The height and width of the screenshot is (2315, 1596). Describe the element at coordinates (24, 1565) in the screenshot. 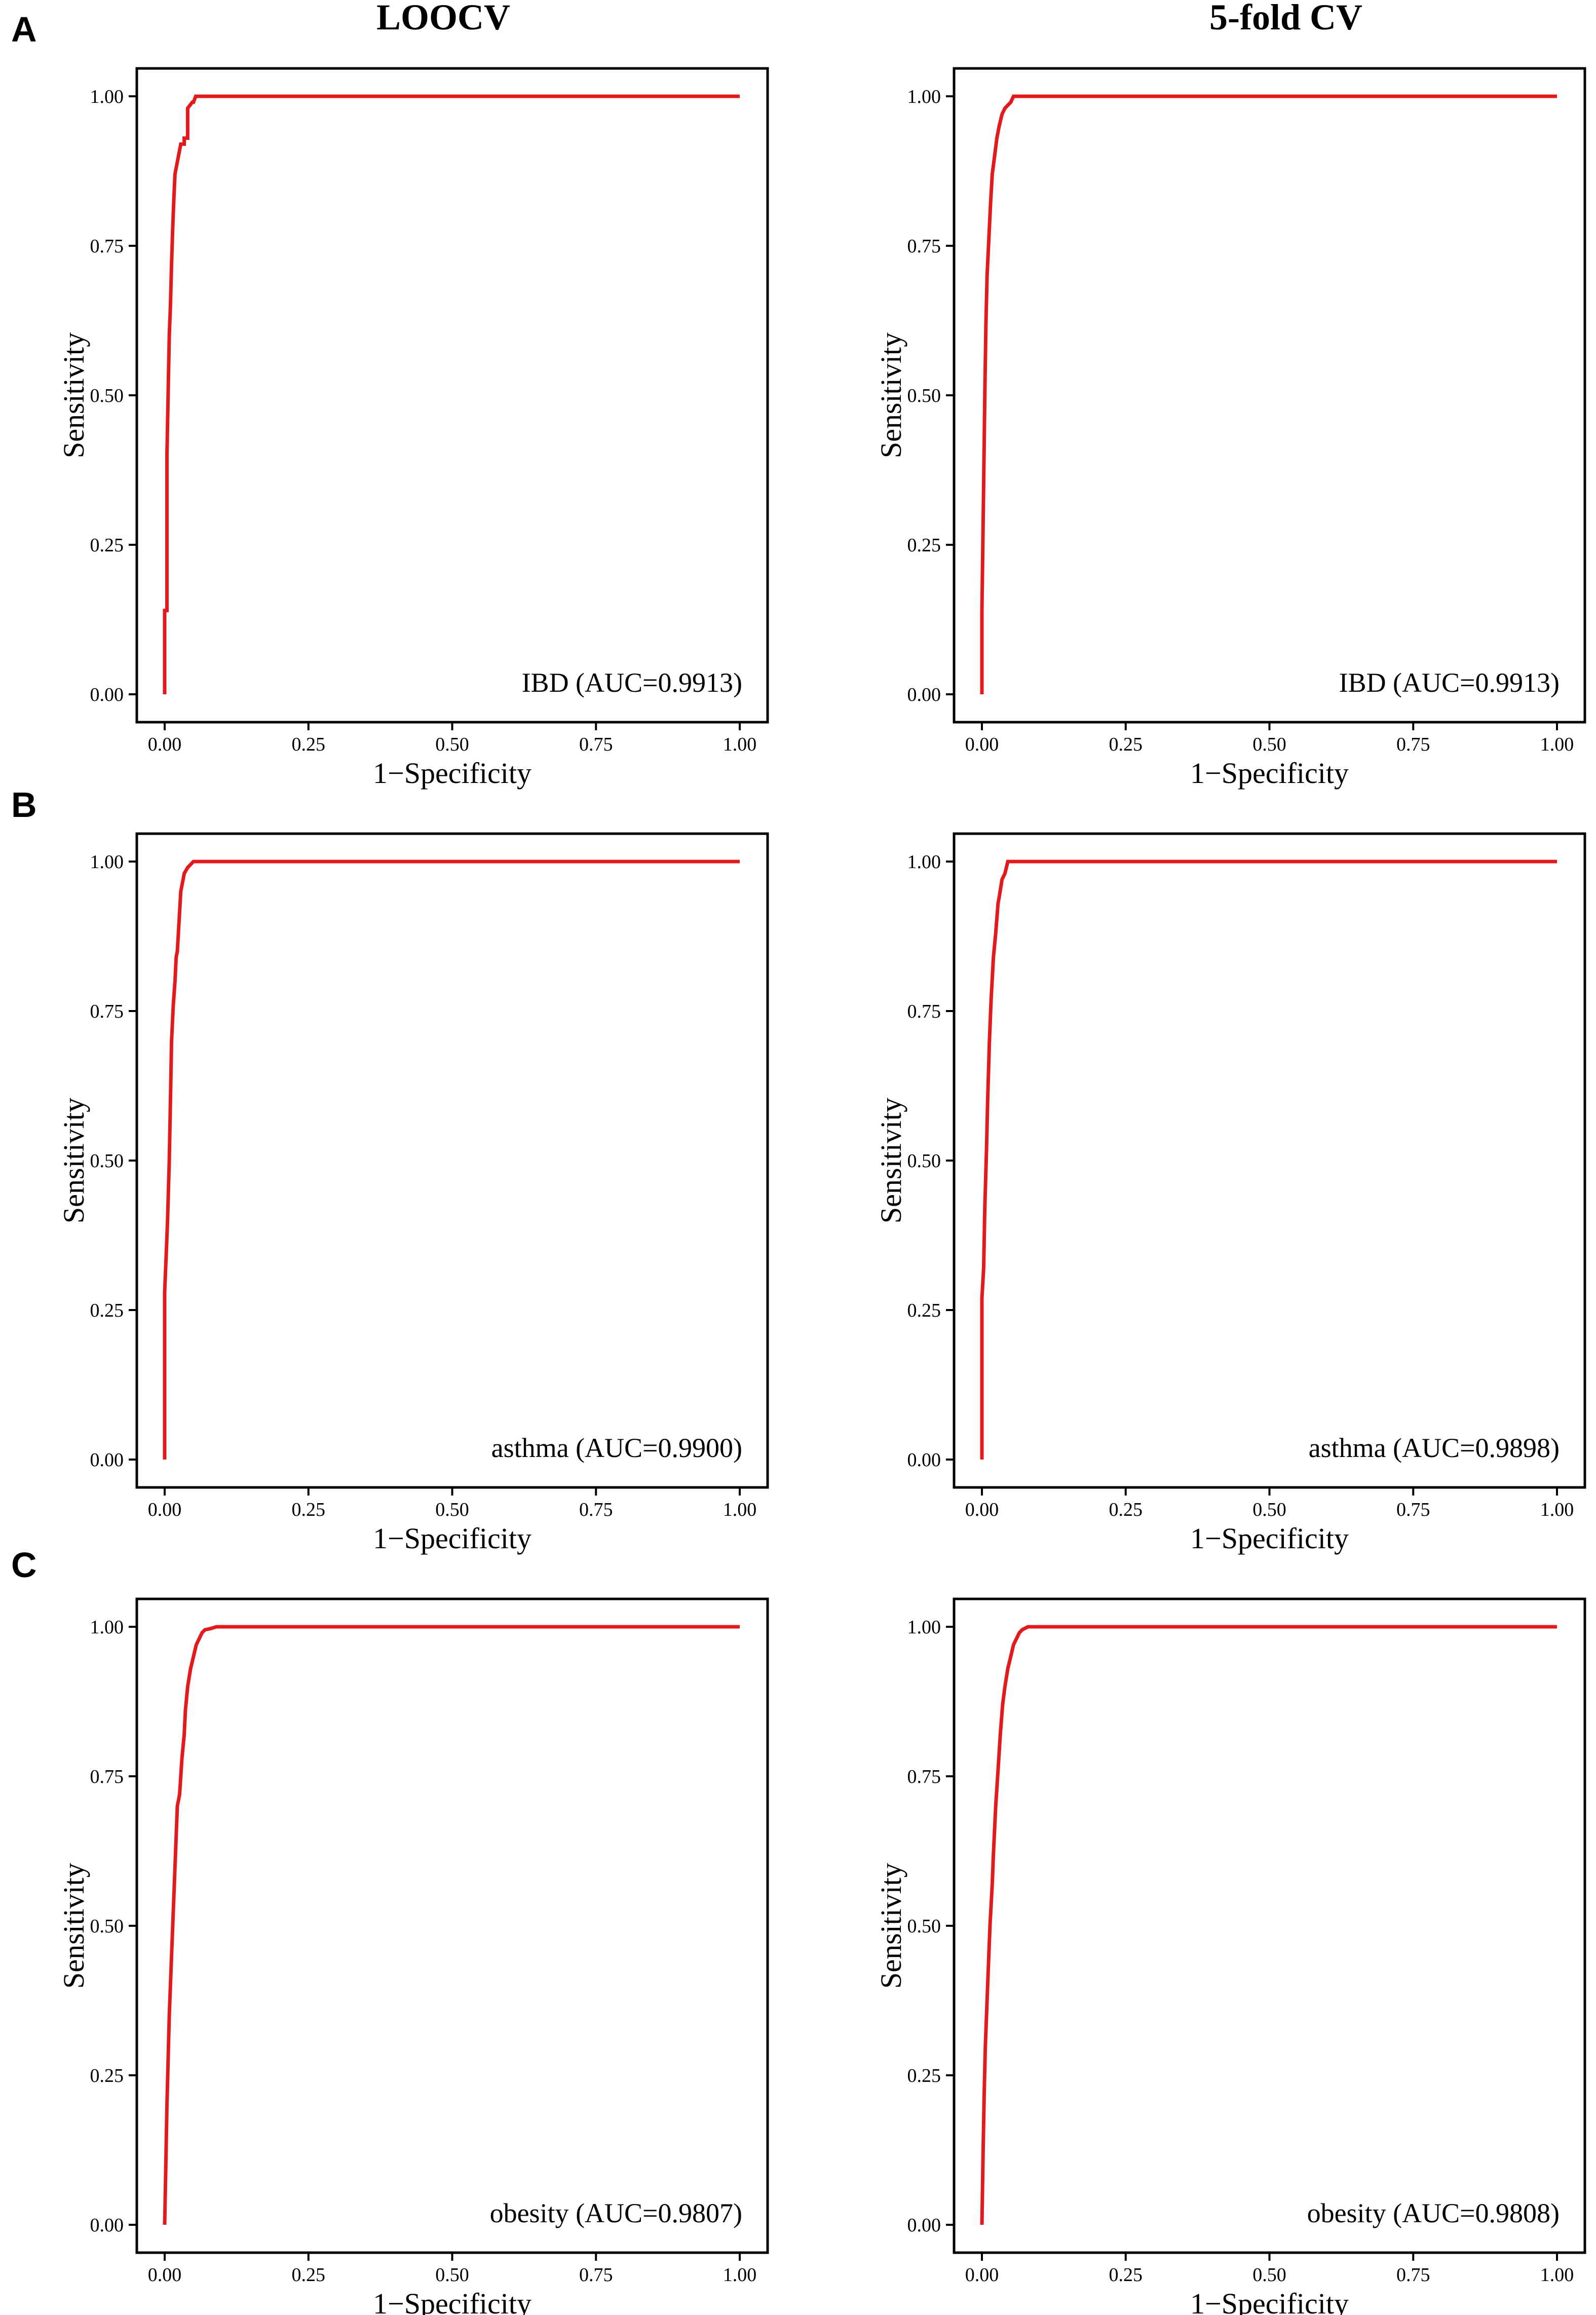

I see `panel-label-c: C` at that location.